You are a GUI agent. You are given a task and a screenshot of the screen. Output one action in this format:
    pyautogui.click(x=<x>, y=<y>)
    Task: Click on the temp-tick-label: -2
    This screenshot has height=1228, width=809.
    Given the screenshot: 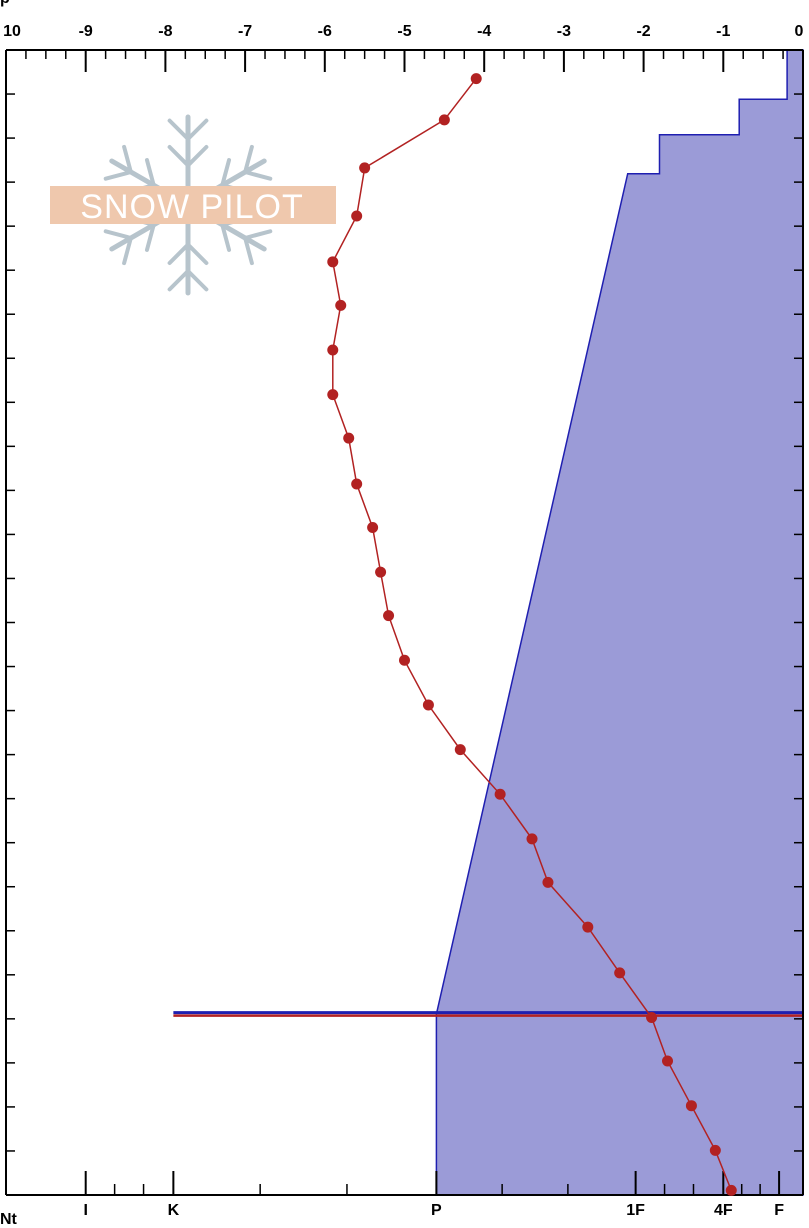 What is the action you would take?
    pyautogui.click(x=643, y=31)
    